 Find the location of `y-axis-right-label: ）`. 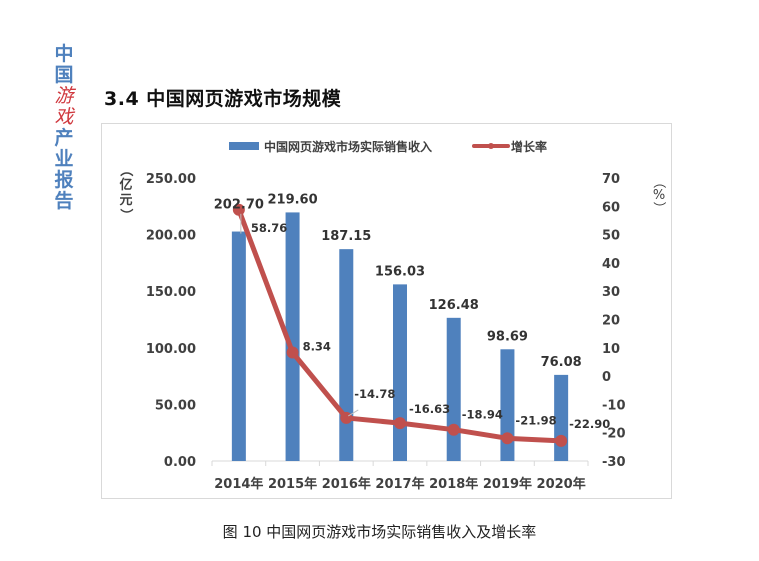

y-axis-right-label: ） is located at coordinates (658, 207).